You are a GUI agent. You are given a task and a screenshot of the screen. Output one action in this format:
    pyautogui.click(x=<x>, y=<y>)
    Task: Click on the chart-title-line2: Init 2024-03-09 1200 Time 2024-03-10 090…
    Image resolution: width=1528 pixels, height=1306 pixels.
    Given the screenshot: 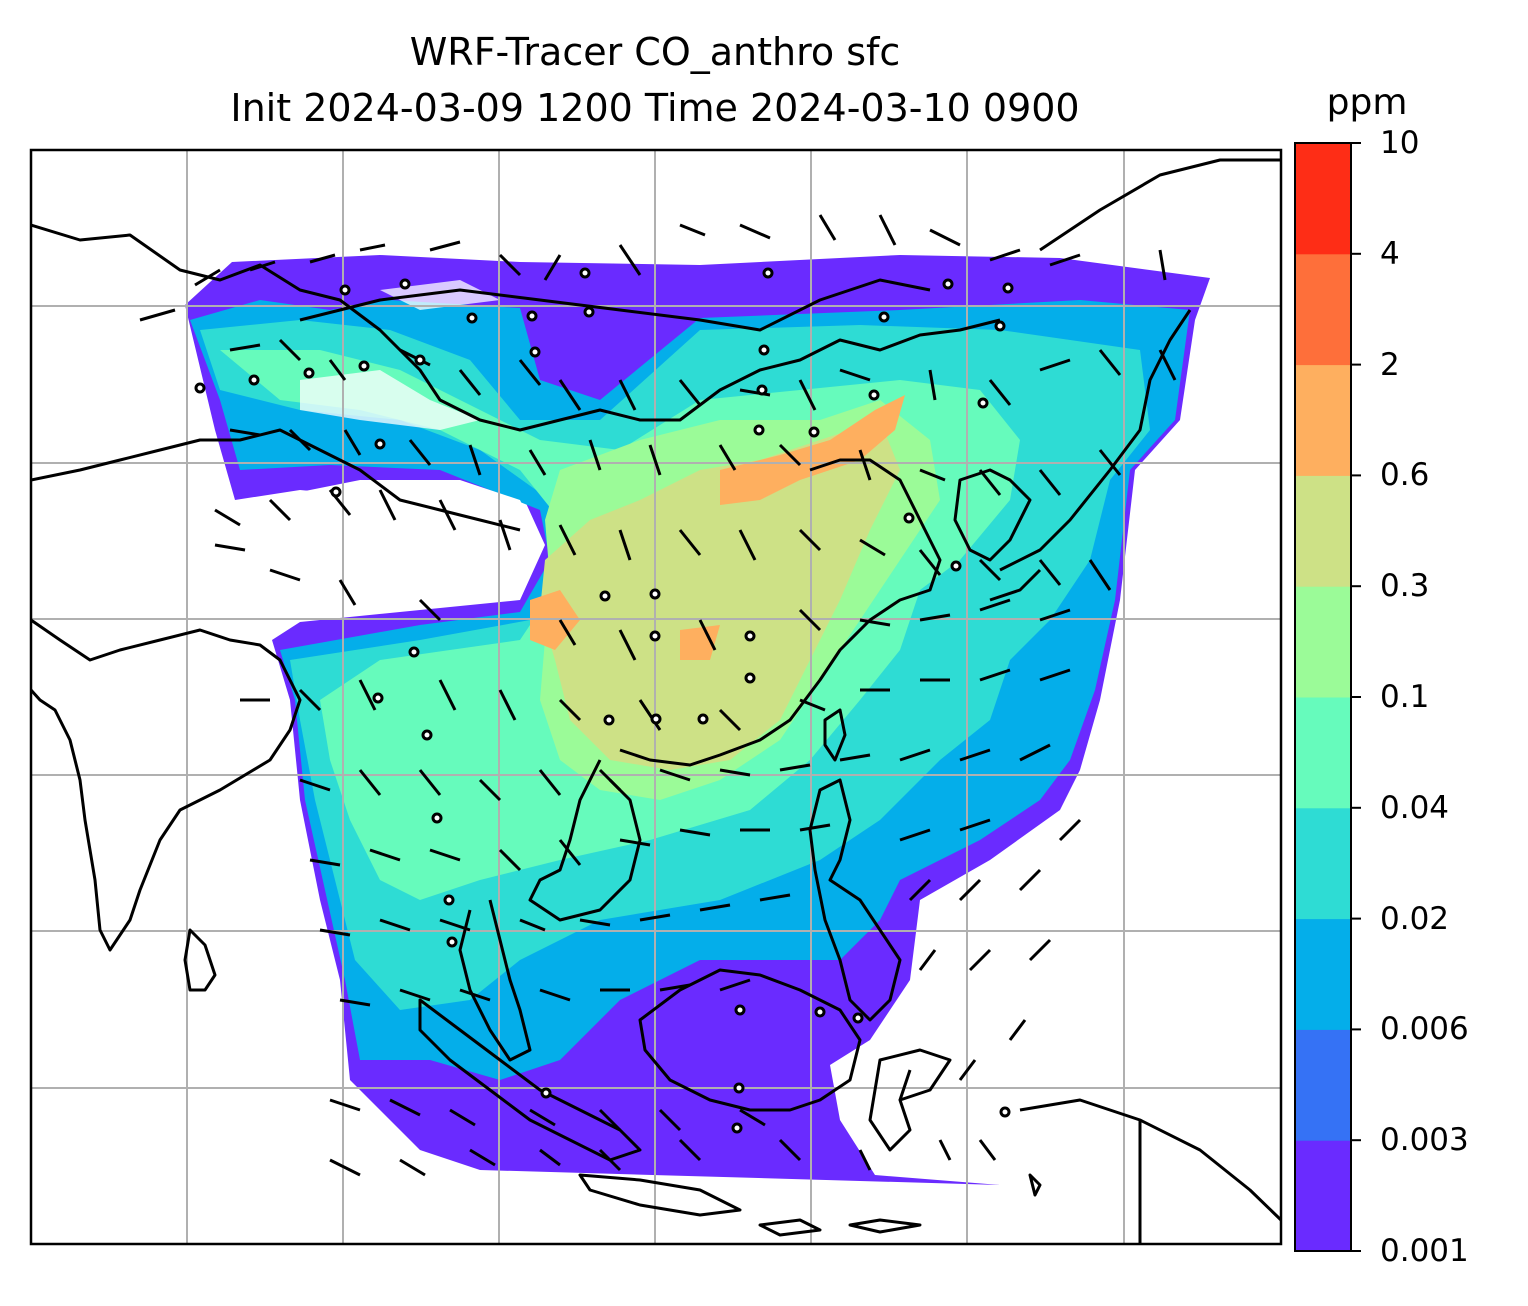 What is the action you would take?
    pyautogui.click(x=655, y=108)
    